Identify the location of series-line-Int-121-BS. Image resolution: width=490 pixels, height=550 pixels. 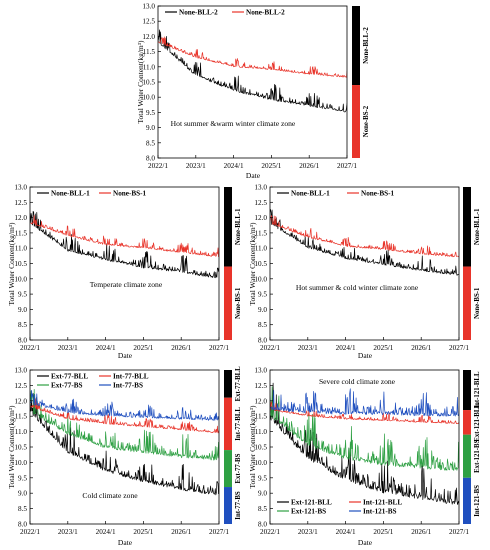
(364, 402).